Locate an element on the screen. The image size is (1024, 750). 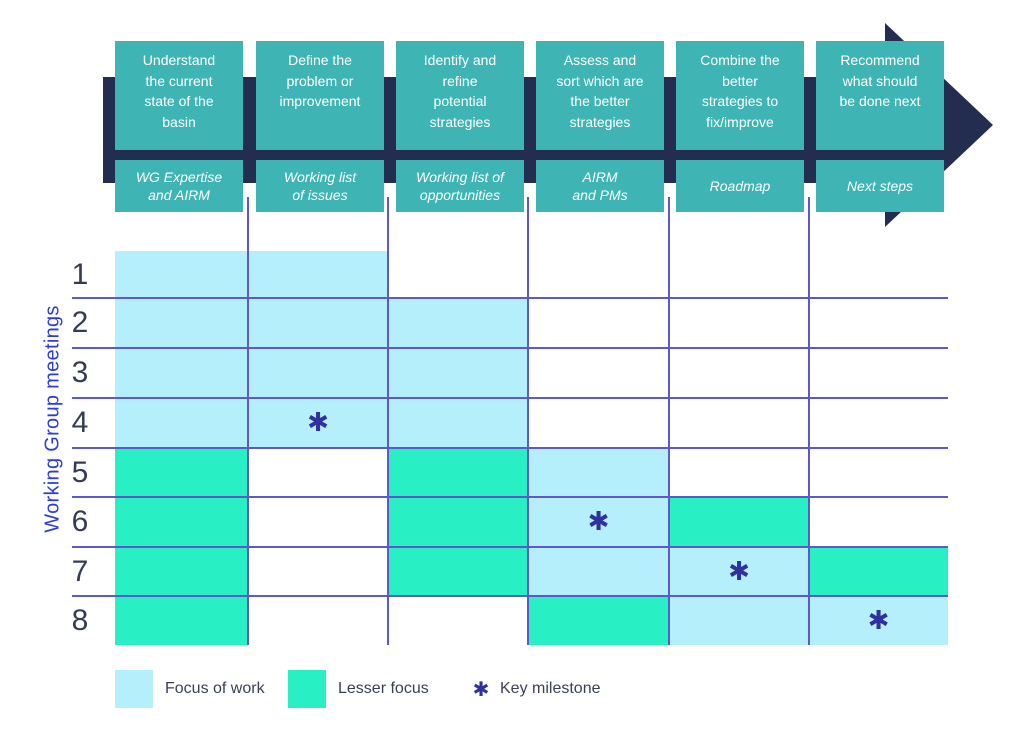
legend-label-milestone: Key milestone is located at coordinates (550, 688).